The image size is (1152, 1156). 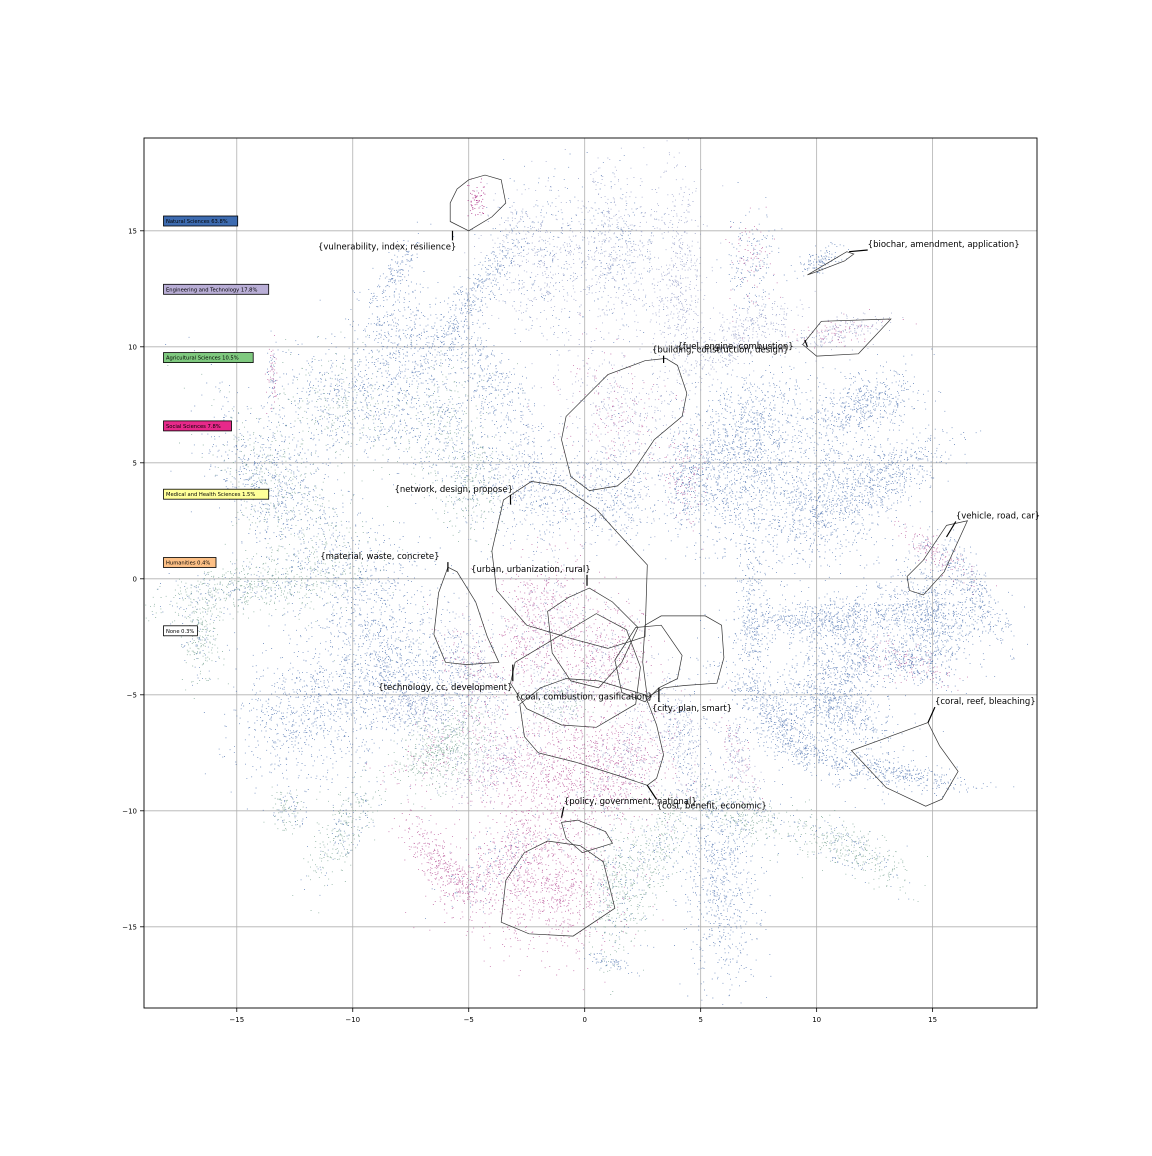 I want to click on x-tick-label-2: −5, so click(x=469, y=1020).